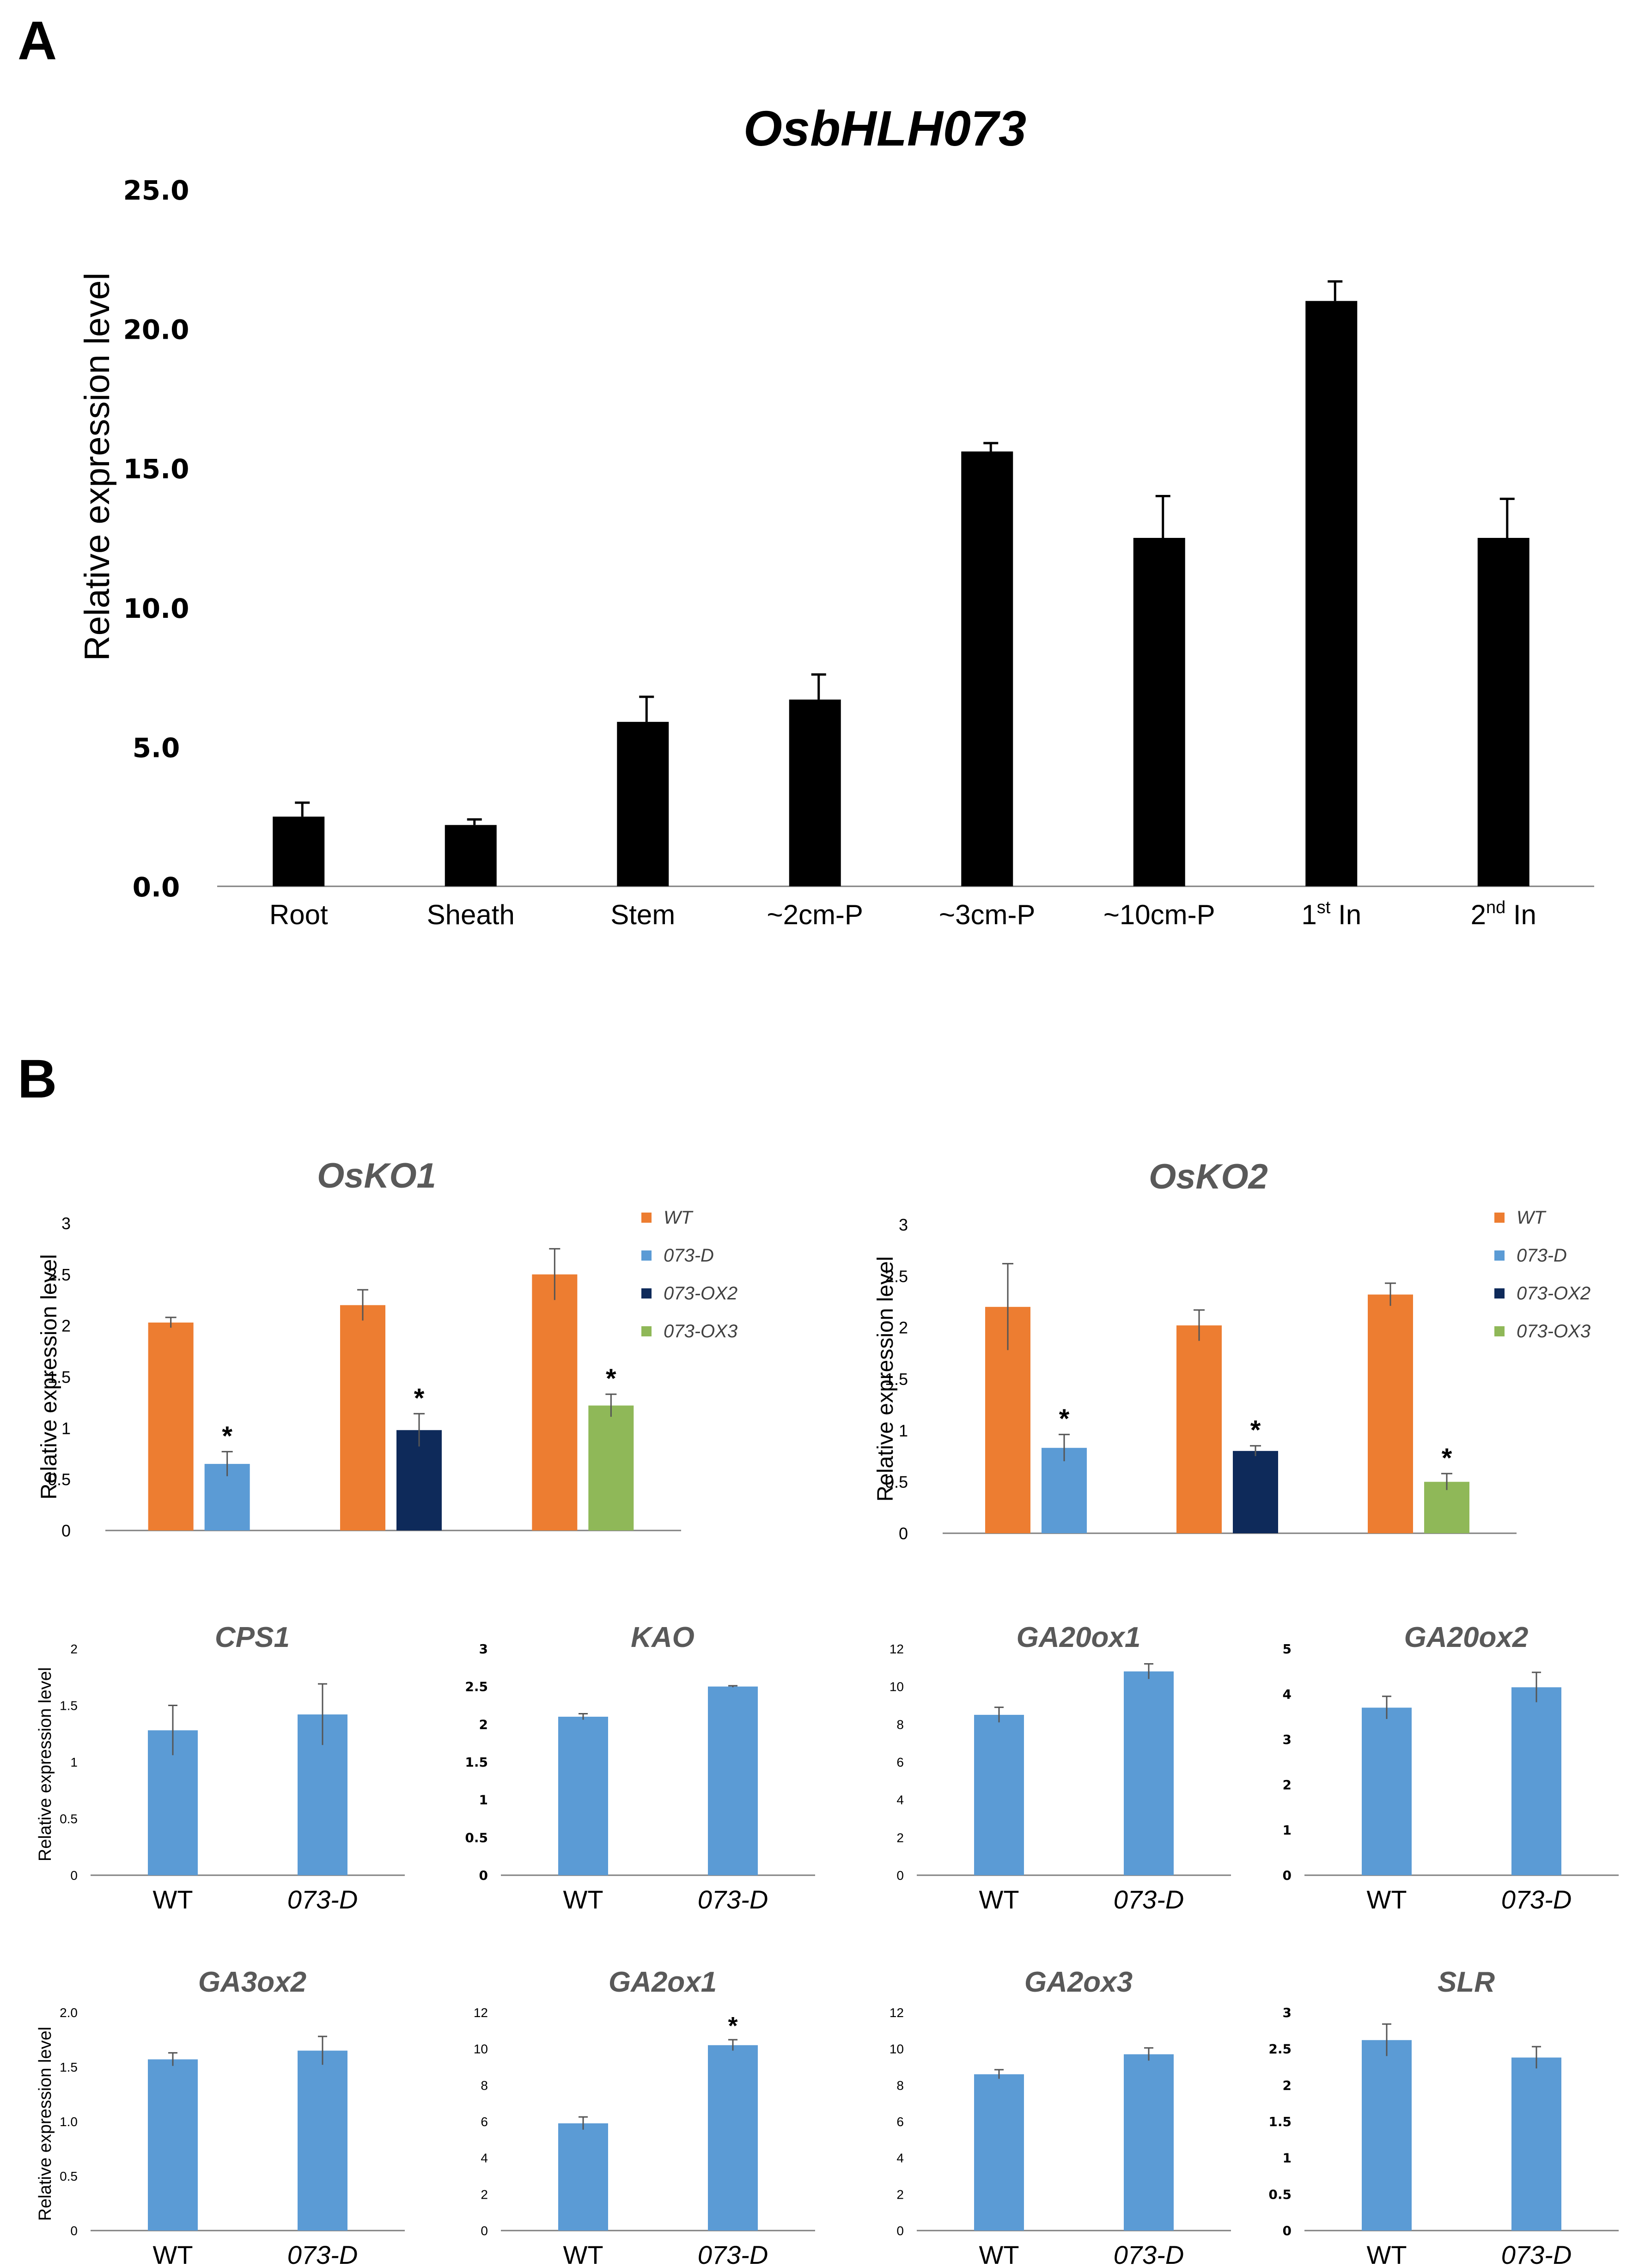  What do you see at coordinates (663, 1982) in the screenshot?
I see `chart-title: GA2ox1` at bounding box center [663, 1982].